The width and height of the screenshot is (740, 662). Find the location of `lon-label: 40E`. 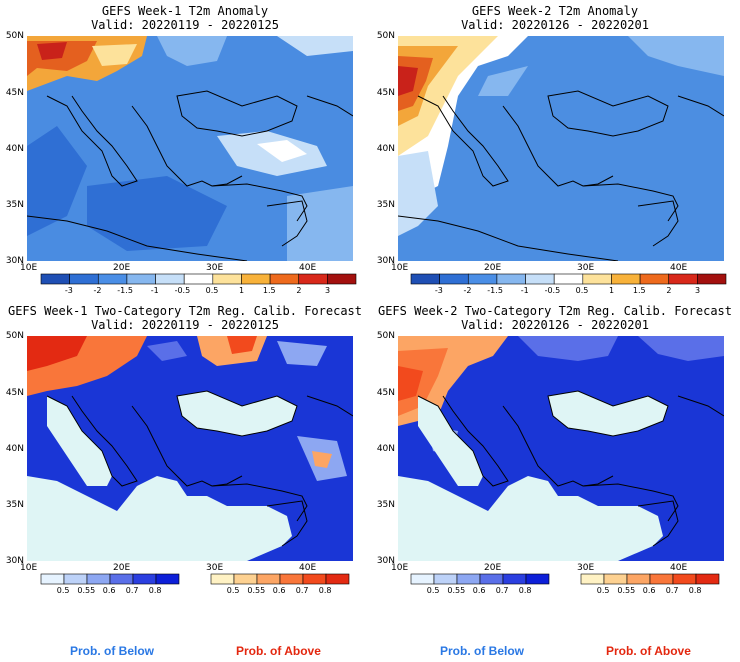

lon-label: 40E is located at coordinates (308, 268).